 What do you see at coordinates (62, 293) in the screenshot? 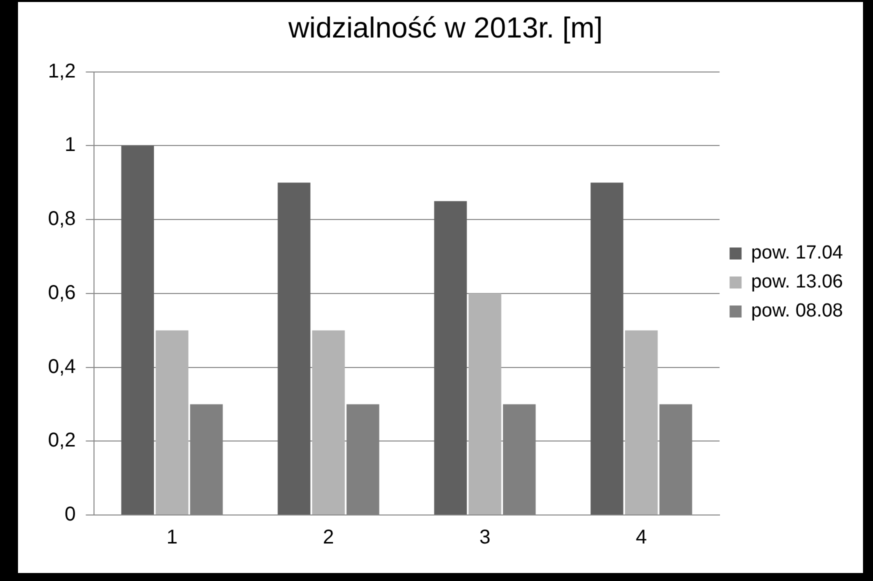
I see `y-tick-label: 0,6` at bounding box center [62, 293].